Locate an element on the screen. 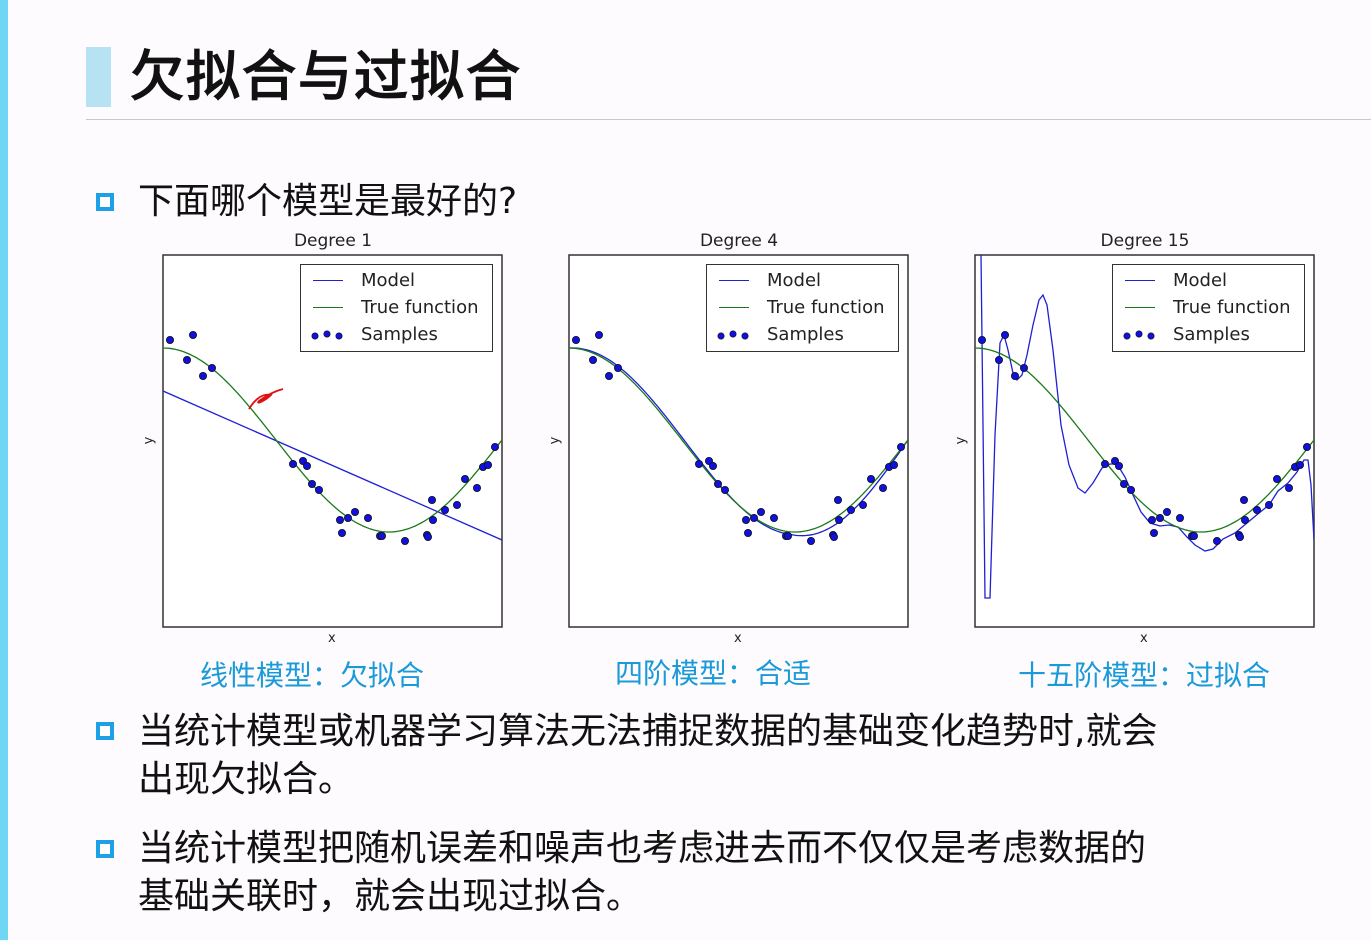 The image size is (1371, 940). caption-degree15-overfit: 十五阶模型：过拟合 is located at coordinates (1144, 675).